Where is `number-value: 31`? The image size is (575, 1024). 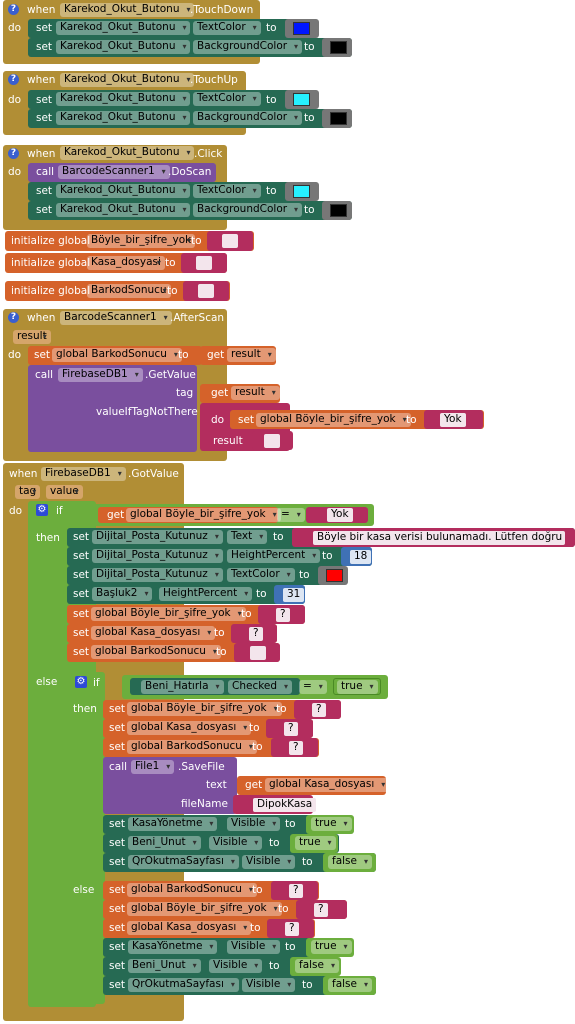
number-value: 31 is located at coordinates (294, 595).